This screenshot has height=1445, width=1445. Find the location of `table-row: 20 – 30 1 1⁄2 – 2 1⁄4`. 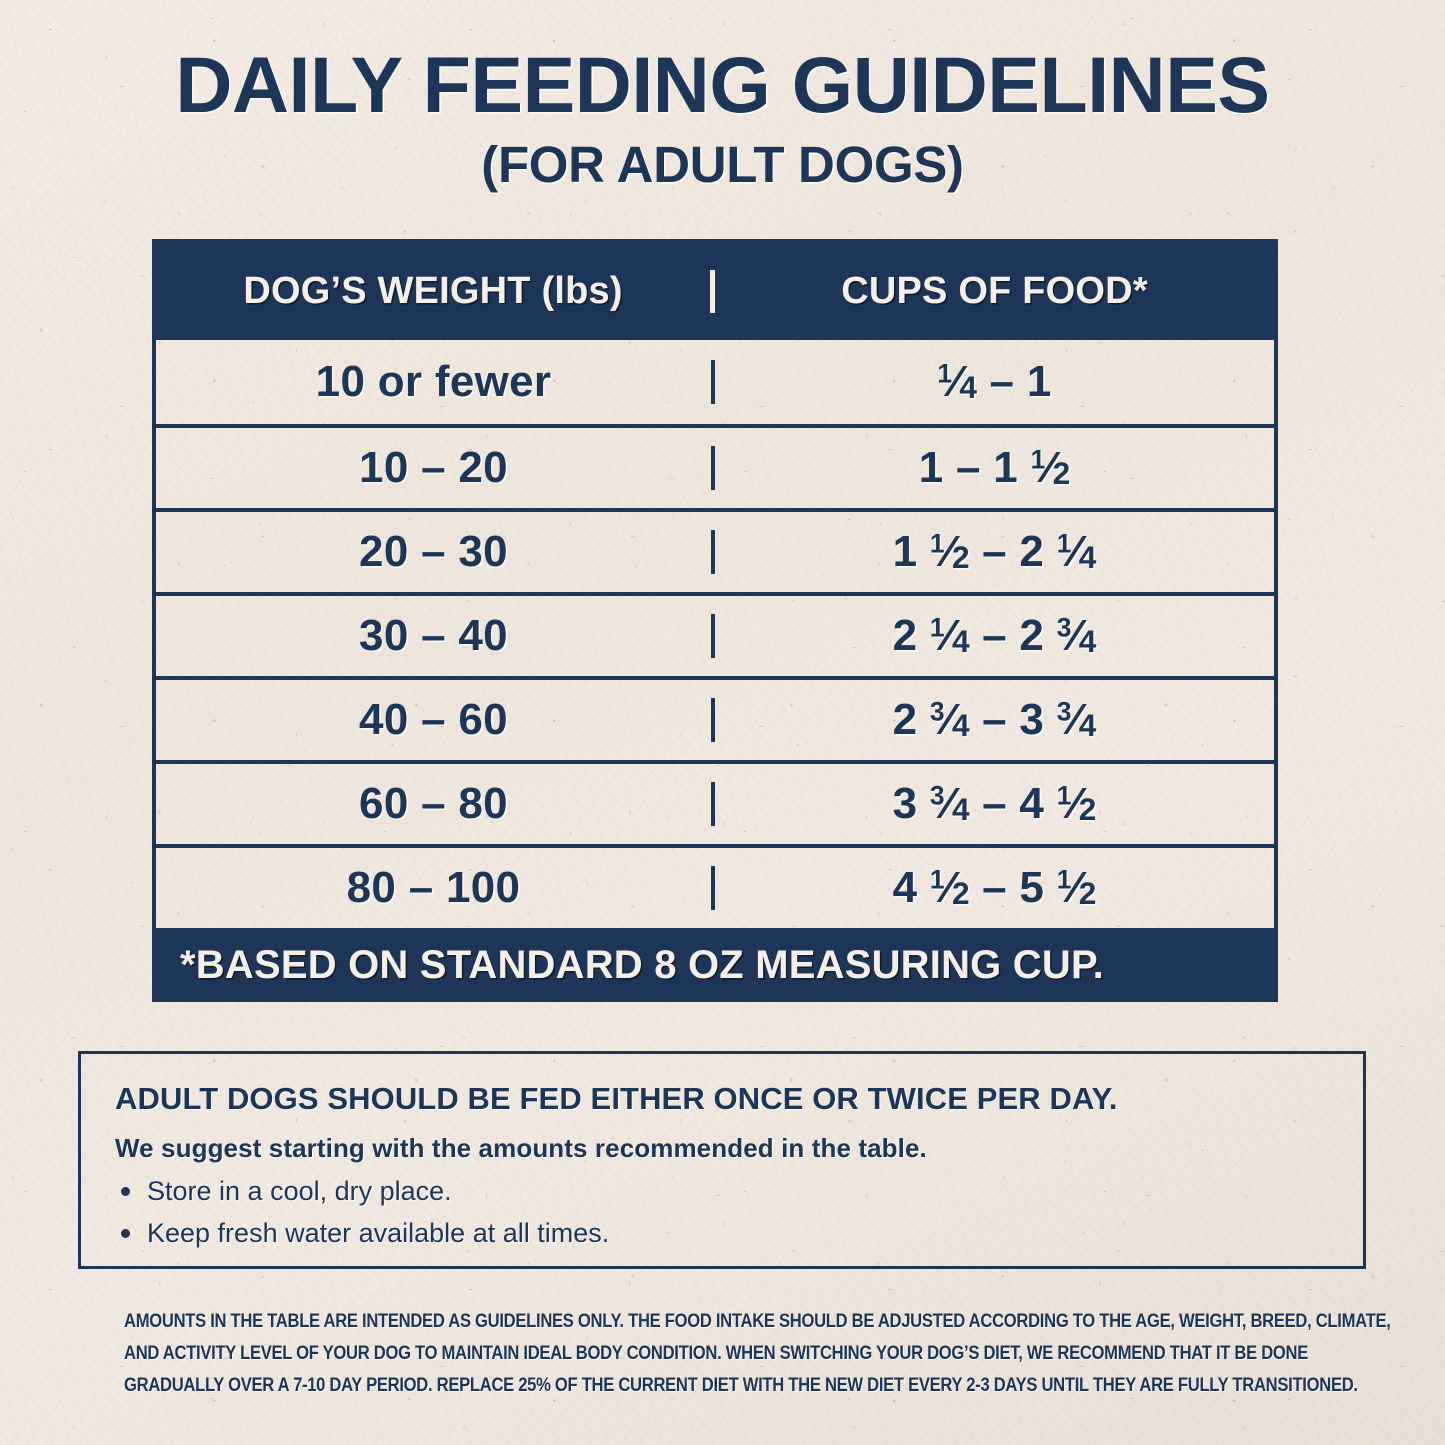

table-row: 20 – 30 1 1⁄2 – 2 1⁄4 is located at coordinates (715, 550).